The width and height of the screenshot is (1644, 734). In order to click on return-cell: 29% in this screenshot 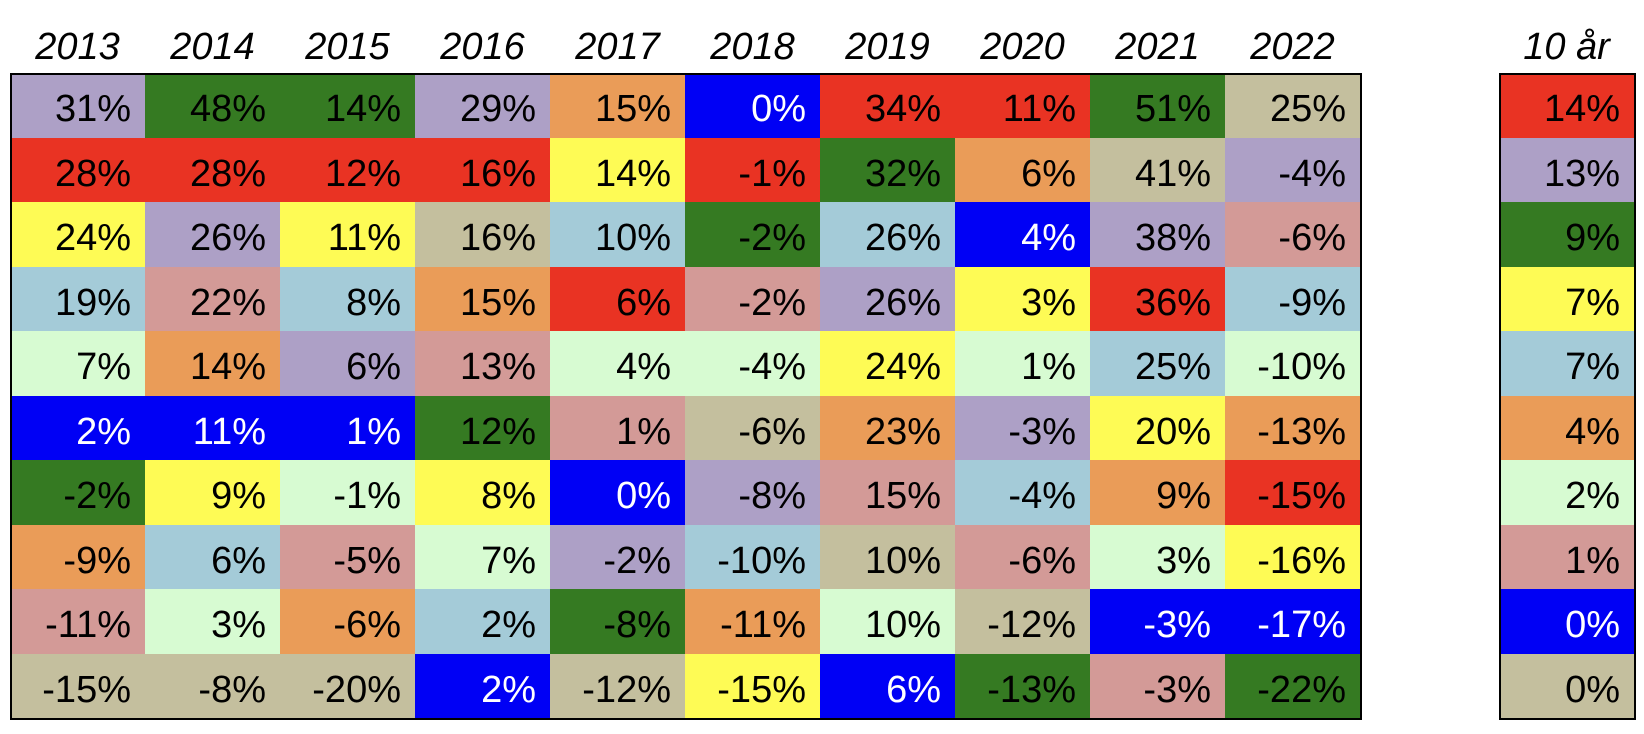, I will do `click(482, 106)`.